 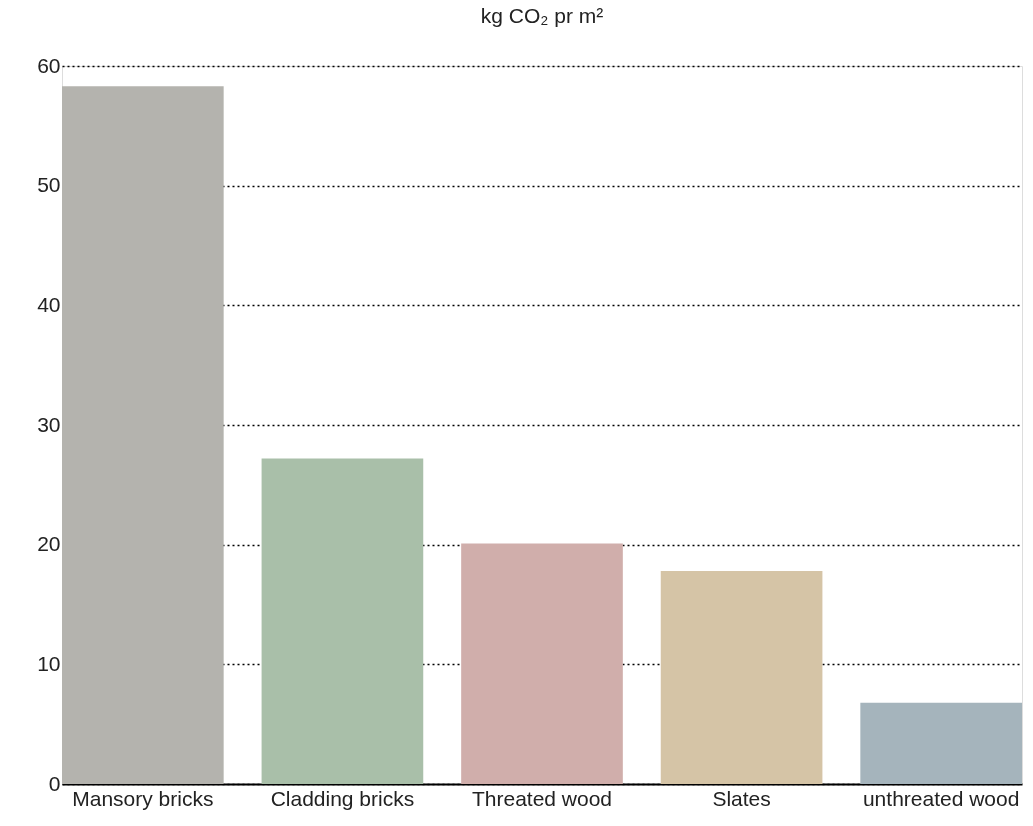 I want to click on y-tick-label: 60, so click(x=49, y=65).